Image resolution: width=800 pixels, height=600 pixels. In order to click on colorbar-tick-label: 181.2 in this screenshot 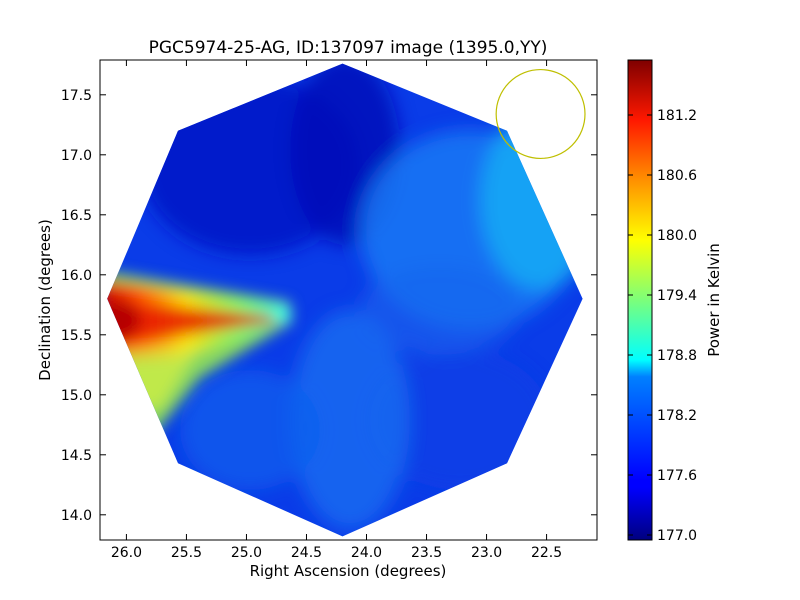, I will do `click(677, 116)`.